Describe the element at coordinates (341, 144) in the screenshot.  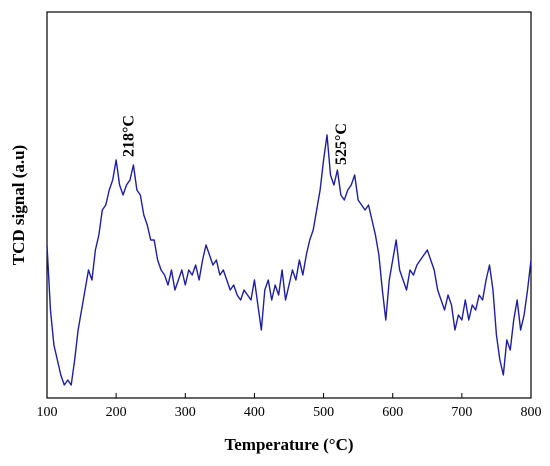
I see `peak-annotation: 525°C` at that location.